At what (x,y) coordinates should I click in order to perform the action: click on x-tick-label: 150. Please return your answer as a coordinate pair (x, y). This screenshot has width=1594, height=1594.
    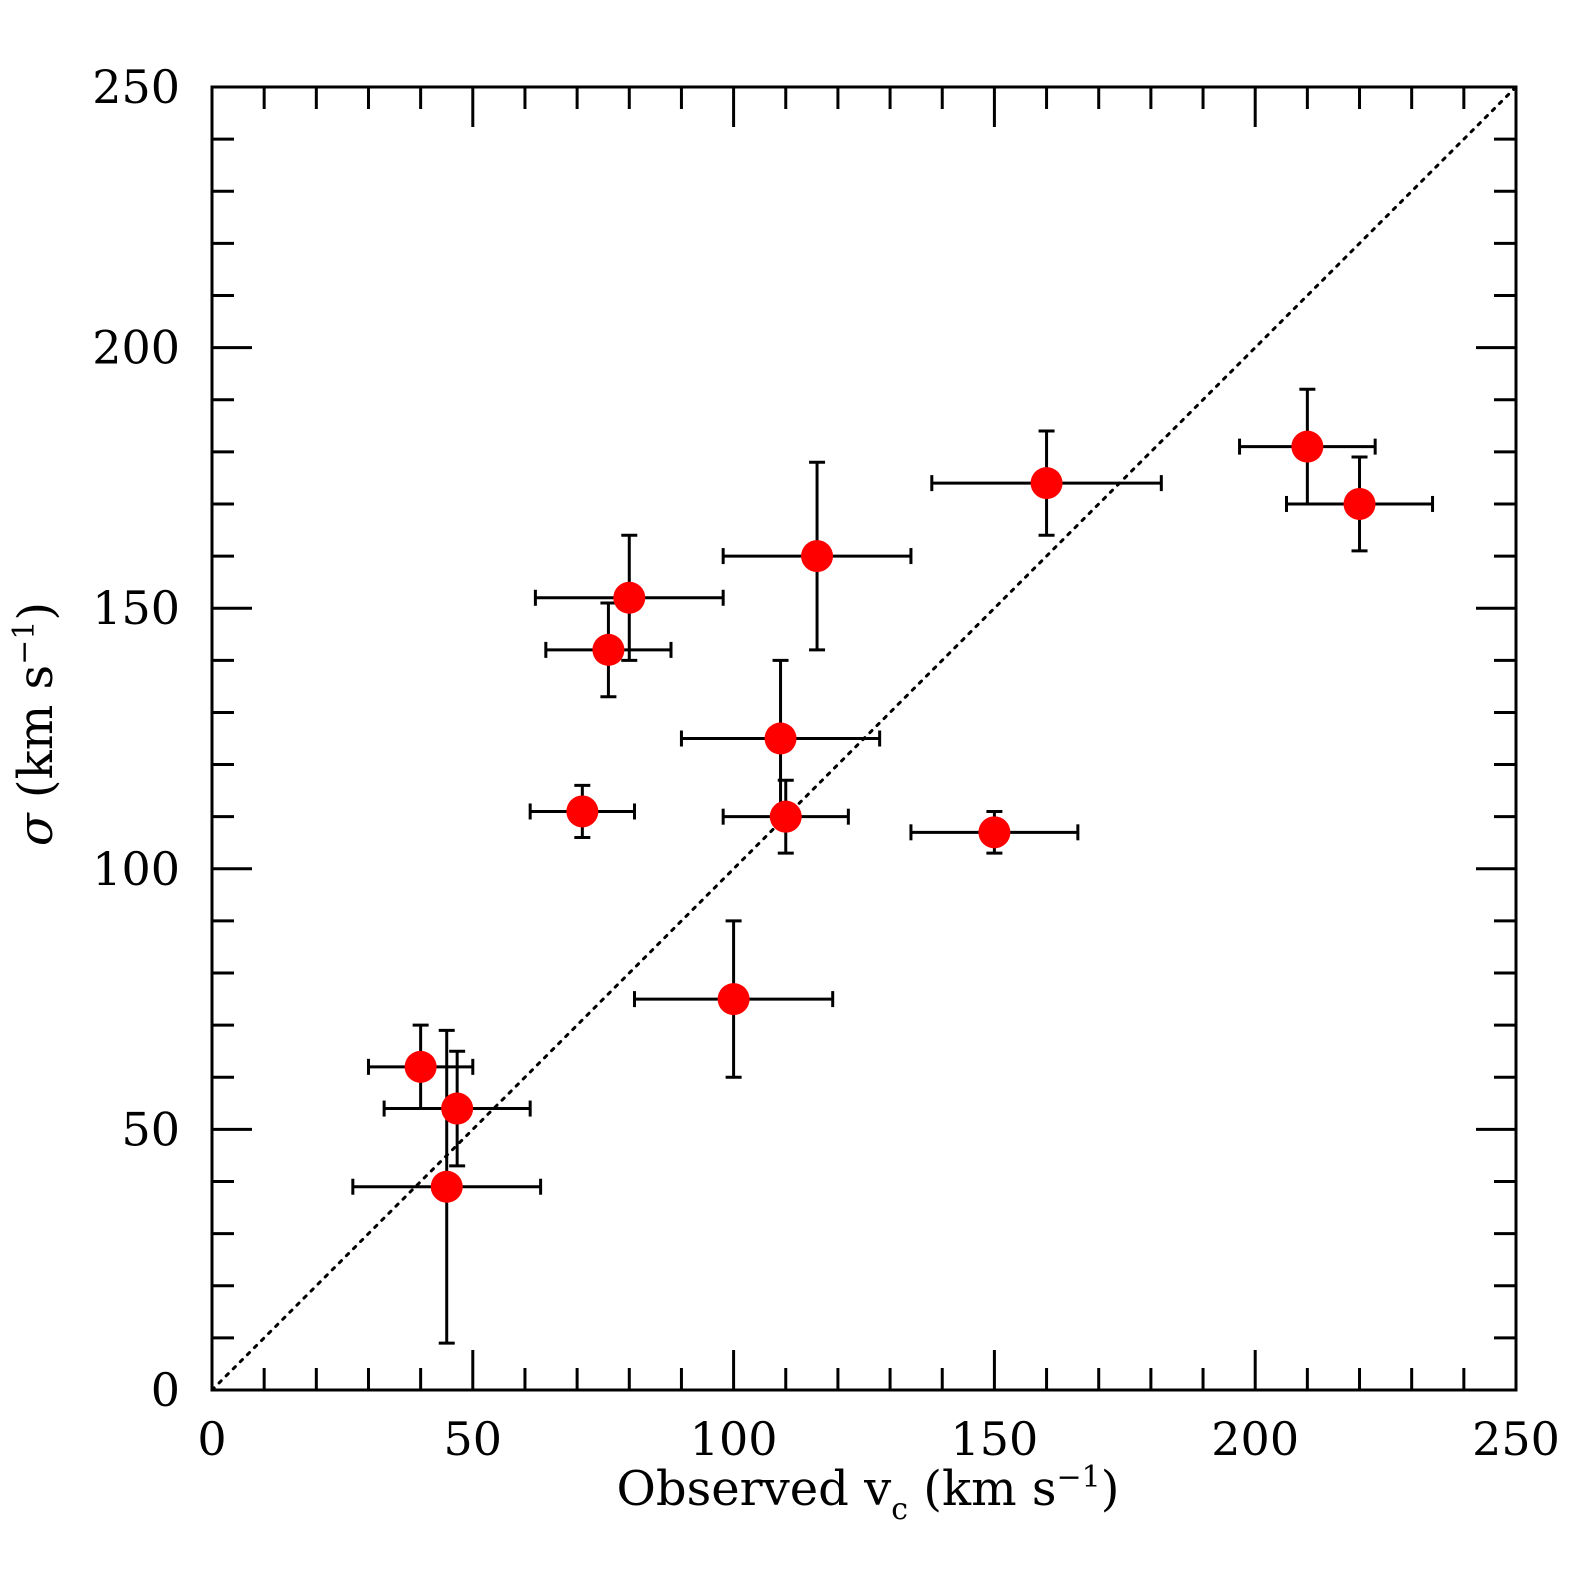
    Looking at the image, I should click on (994, 1439).